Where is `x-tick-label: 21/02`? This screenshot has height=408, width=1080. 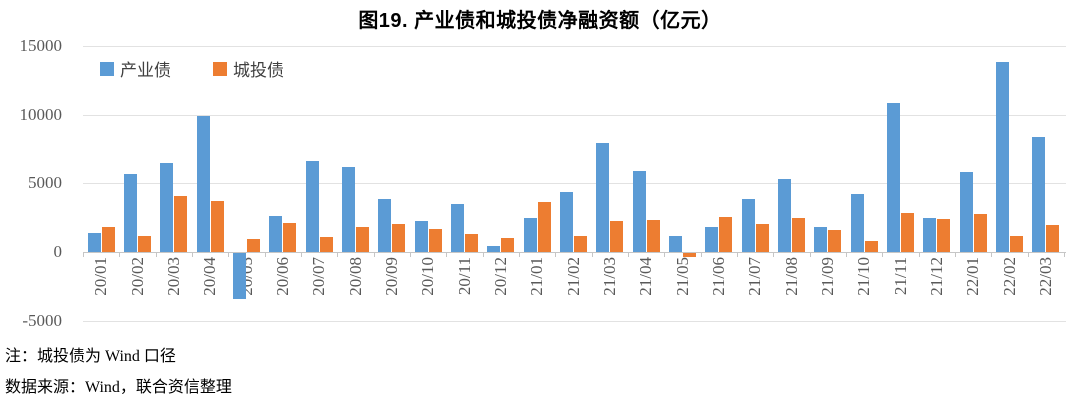
x-tick-label: 21/02 is located at coordinates (573, 276).